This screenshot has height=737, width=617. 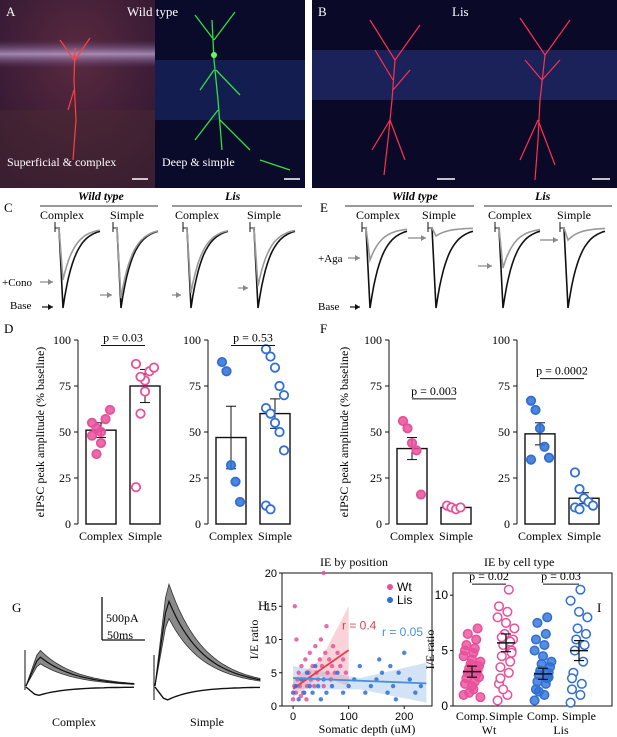 I want to click on p-value-label: p = 0.03, so click(x=561, y=576).